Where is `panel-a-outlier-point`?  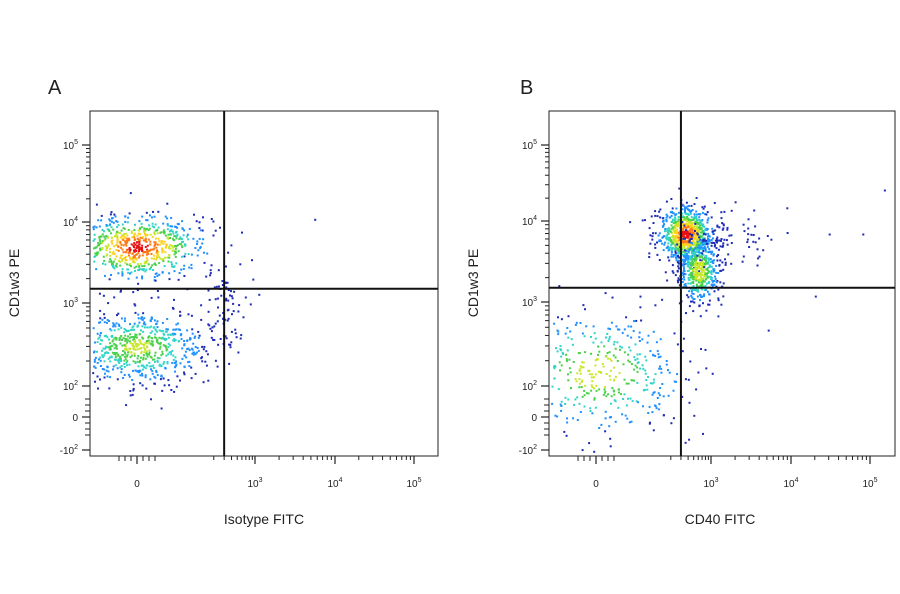 panel-a-outlier-point is located at coordinates (253, 279).